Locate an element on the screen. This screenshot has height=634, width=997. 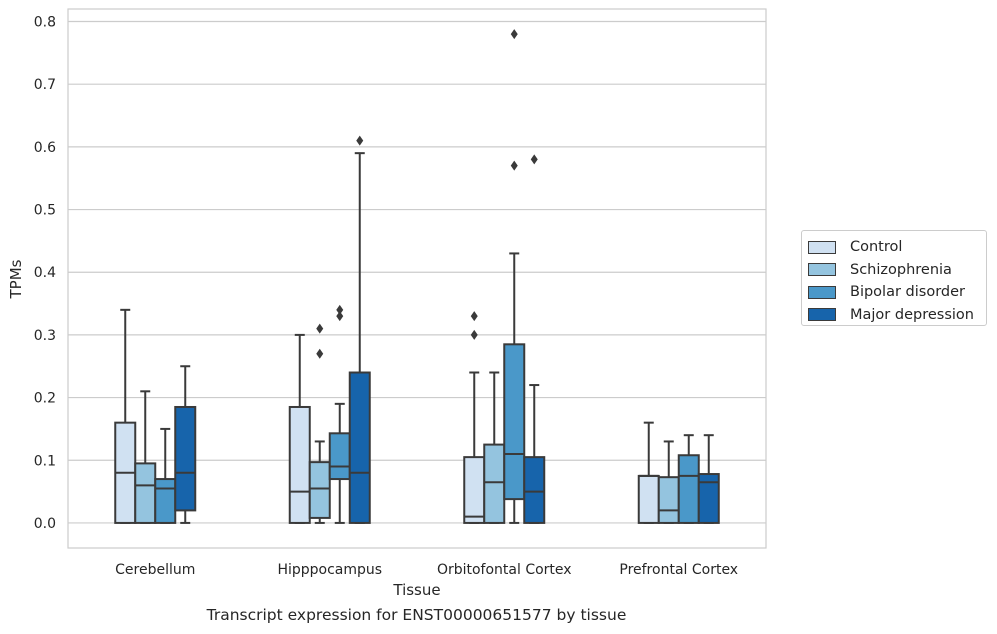
y-tick-label: 0.1 is located at coordinates (45, 461).